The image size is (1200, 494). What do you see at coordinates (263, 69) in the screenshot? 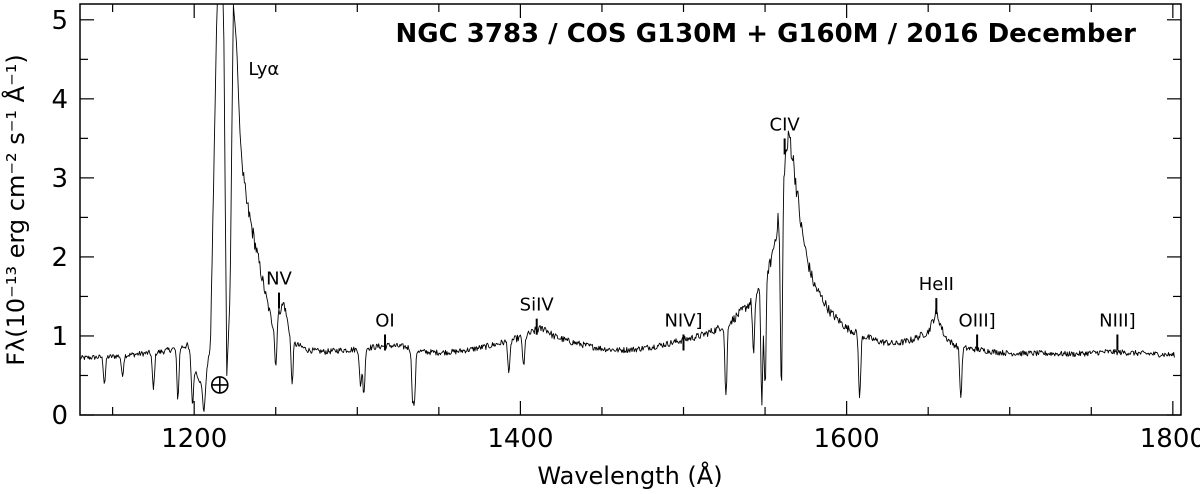
I see `line-label-ly: Lyα` at bounding box center [263, 69].